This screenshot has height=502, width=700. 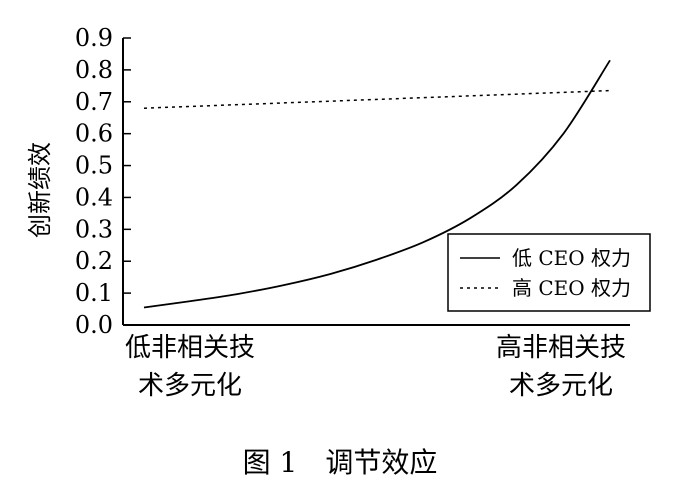 I want to click on y-axis: 0.0 0.1 0.2 0.3 0.4 0.5 0.6 0.7 0.8 0.9, so click(x=103, y=181).